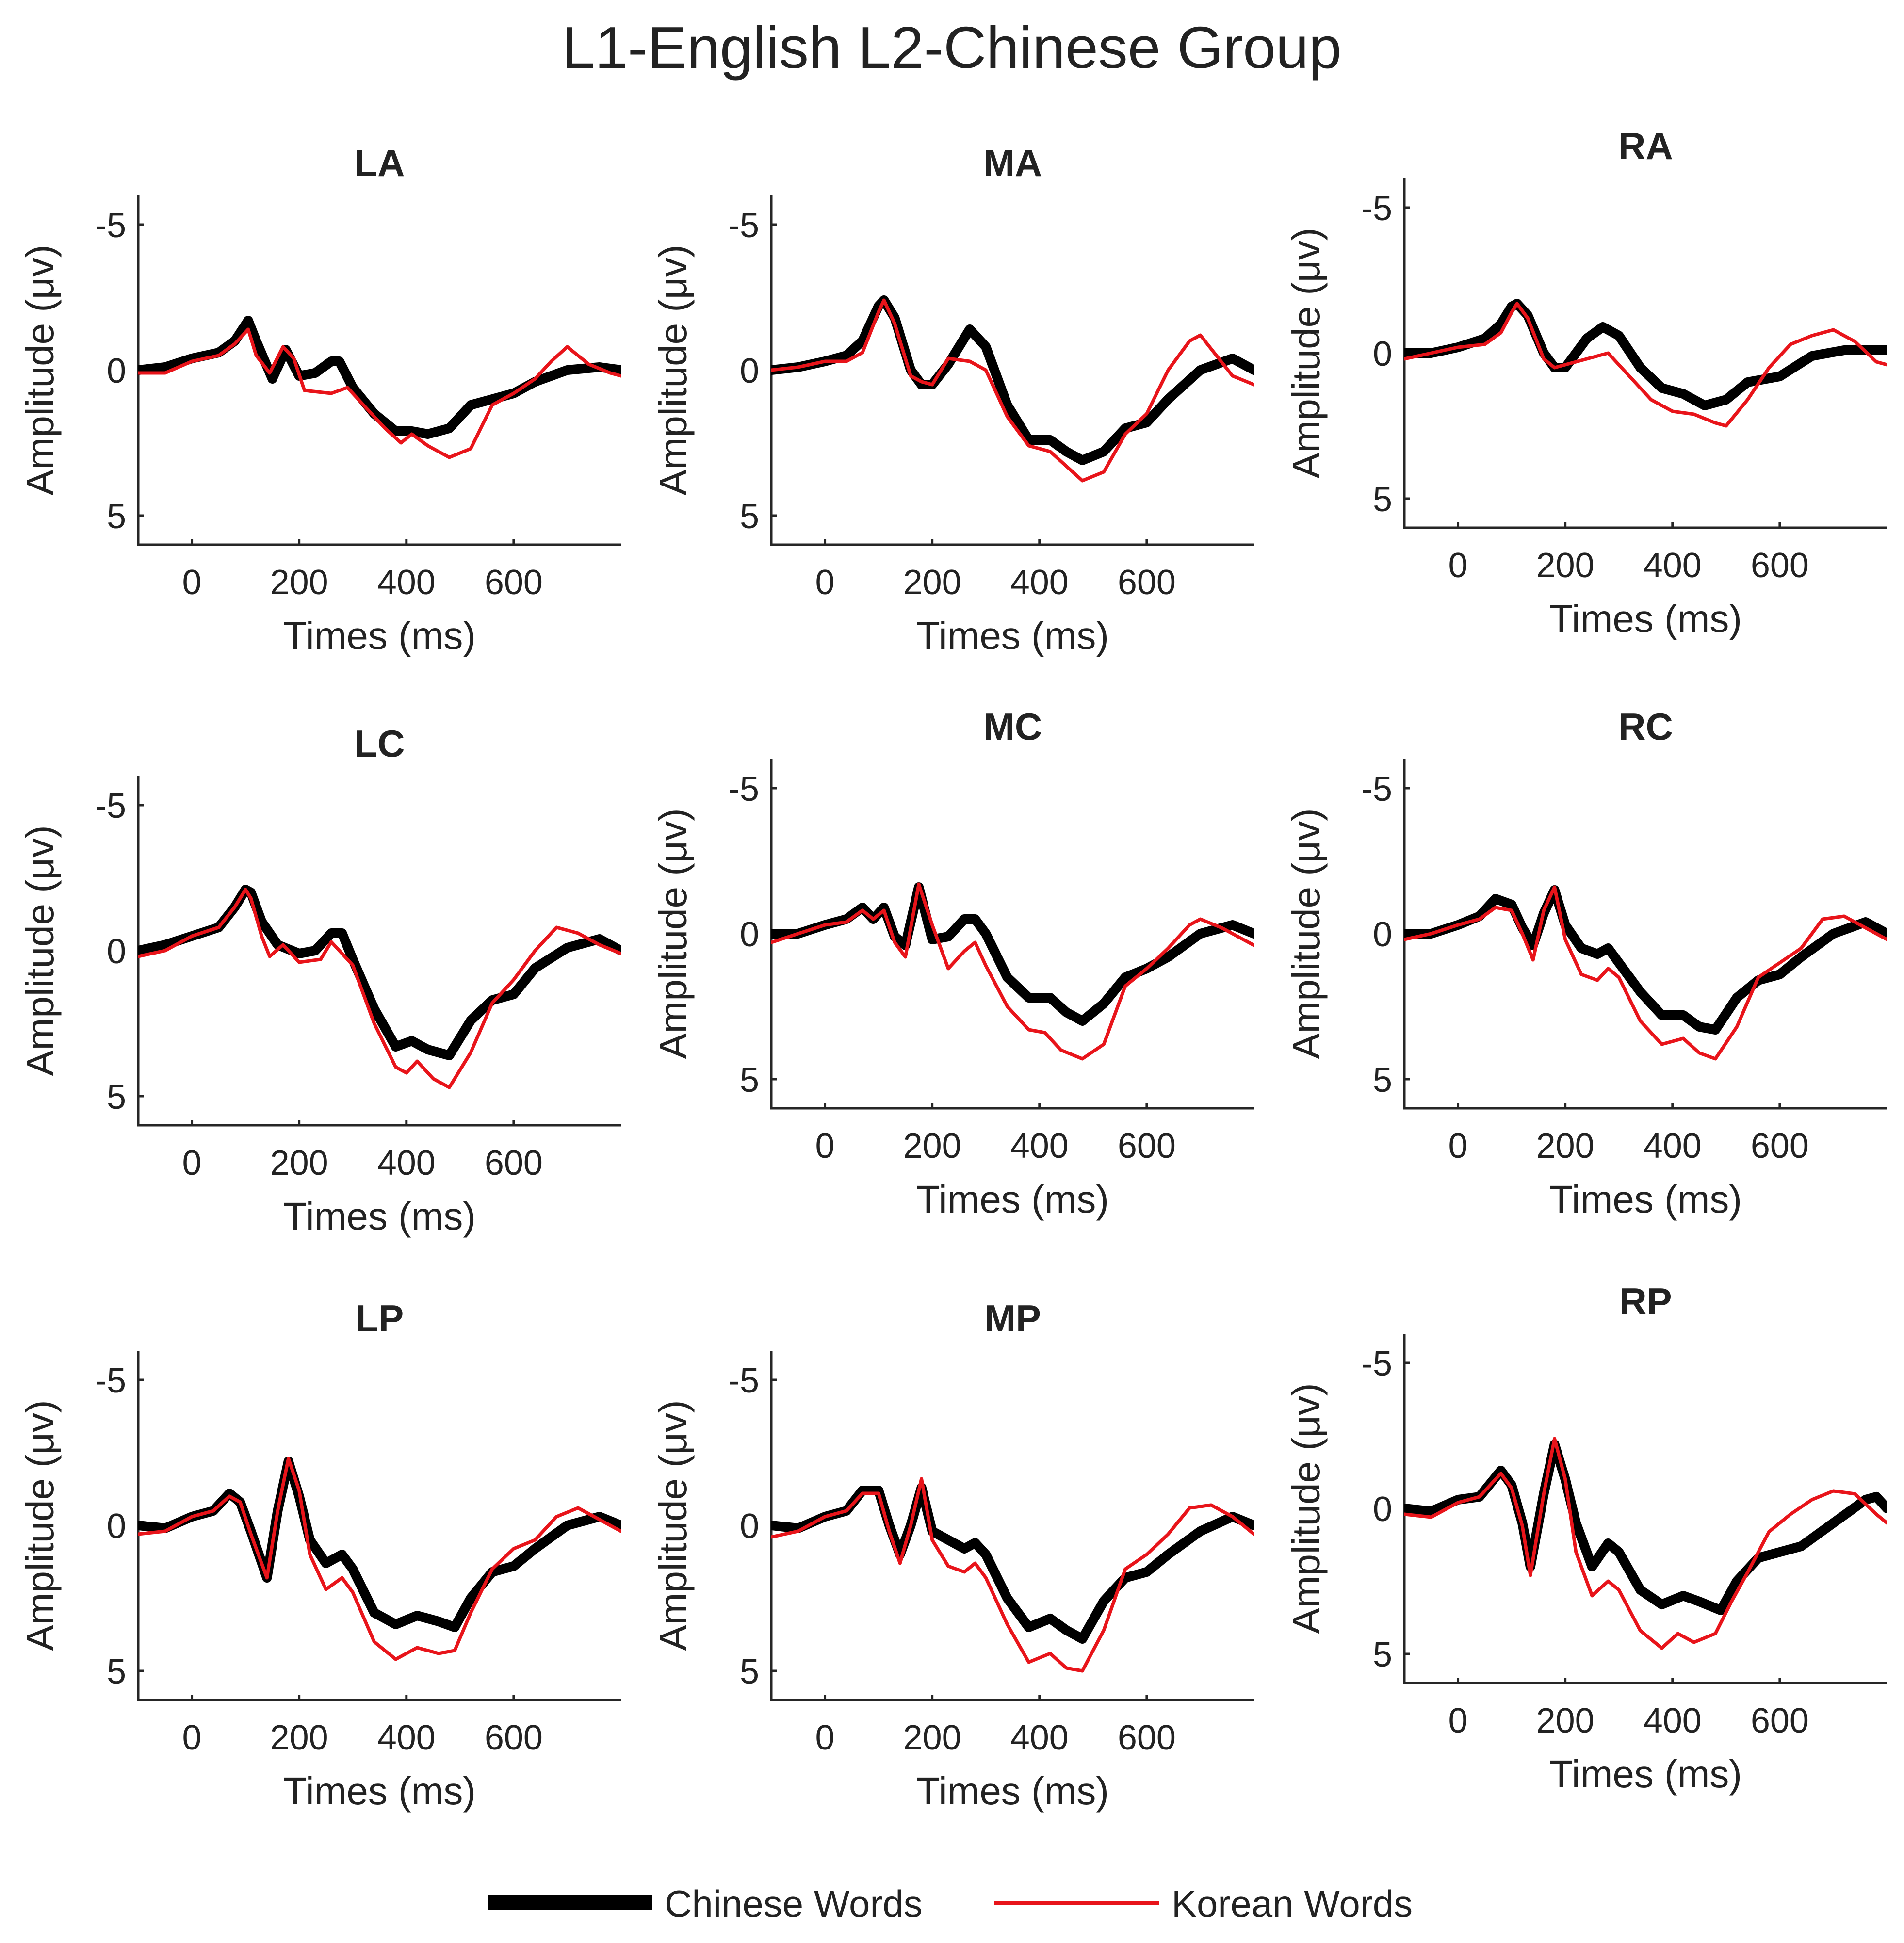 The image size is (1904, 1943). What do you see at coordinates (380, 163) in the screenshot?
I see `panel-title-la: LA` at bounding box center [380, 163].